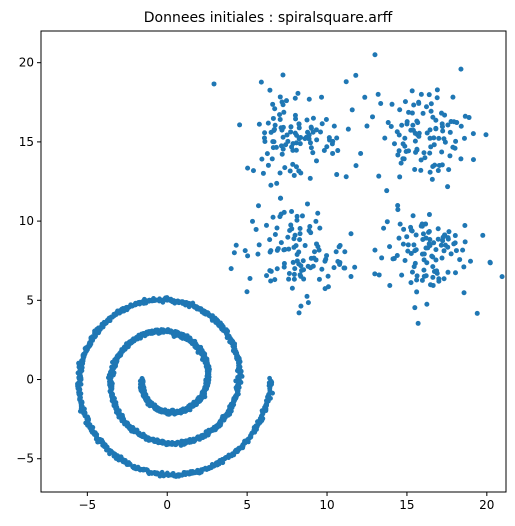 The image size is (515, 526). Describe the element at coordinates (247, 505) in the screenshot. I see `x-tick-label: 5` at that location.